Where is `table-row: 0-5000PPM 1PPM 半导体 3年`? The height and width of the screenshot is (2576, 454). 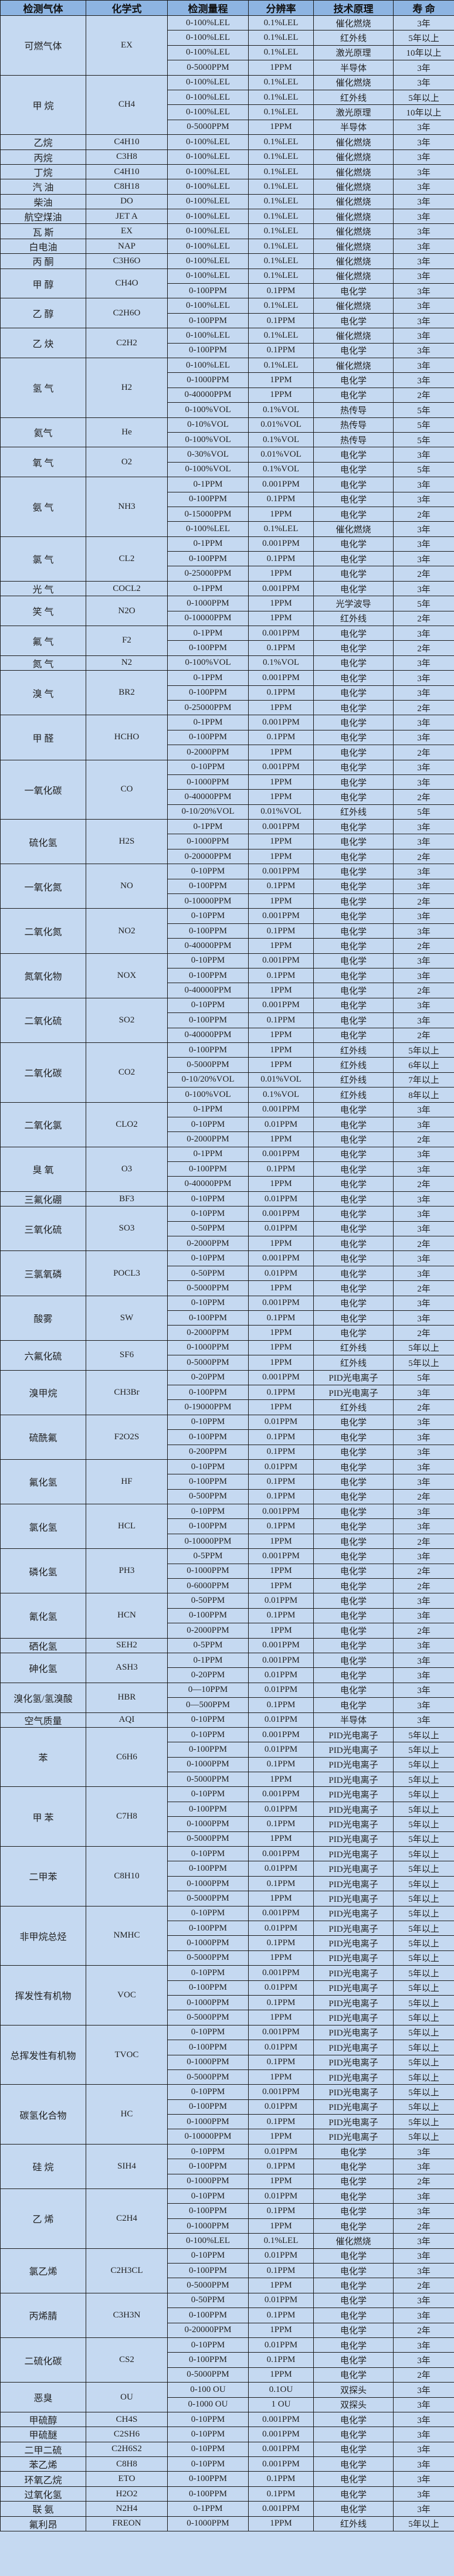 table-row: 0-5000PPM 1PPM 半导体 3年 is located at coordinates (227, 127).